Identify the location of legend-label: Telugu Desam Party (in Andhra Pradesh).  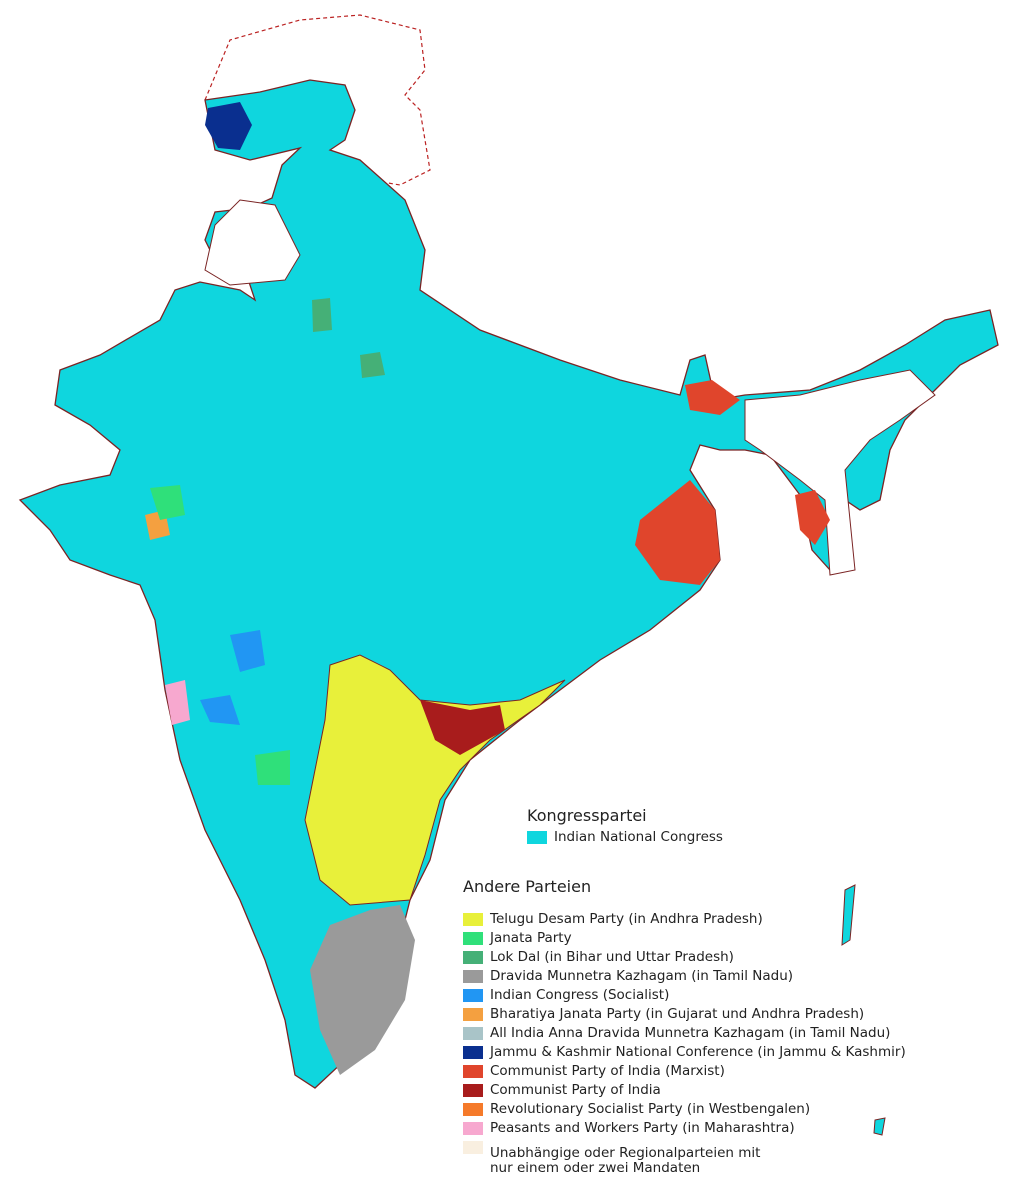
(626, 919).